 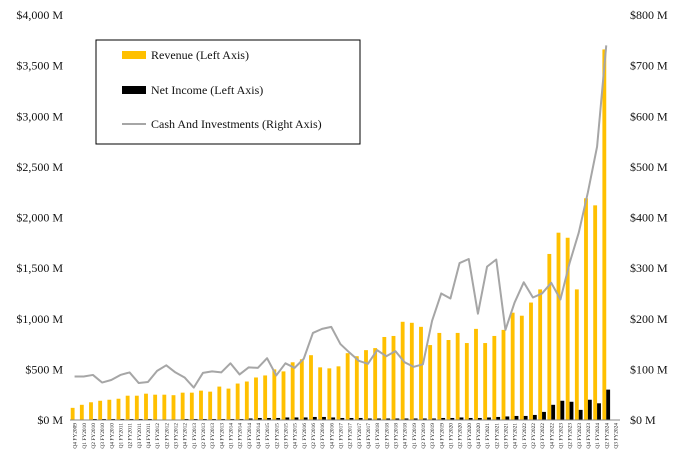 I want to click on x-tick-9: Q1 FY2012, so click(x=158, y=436).